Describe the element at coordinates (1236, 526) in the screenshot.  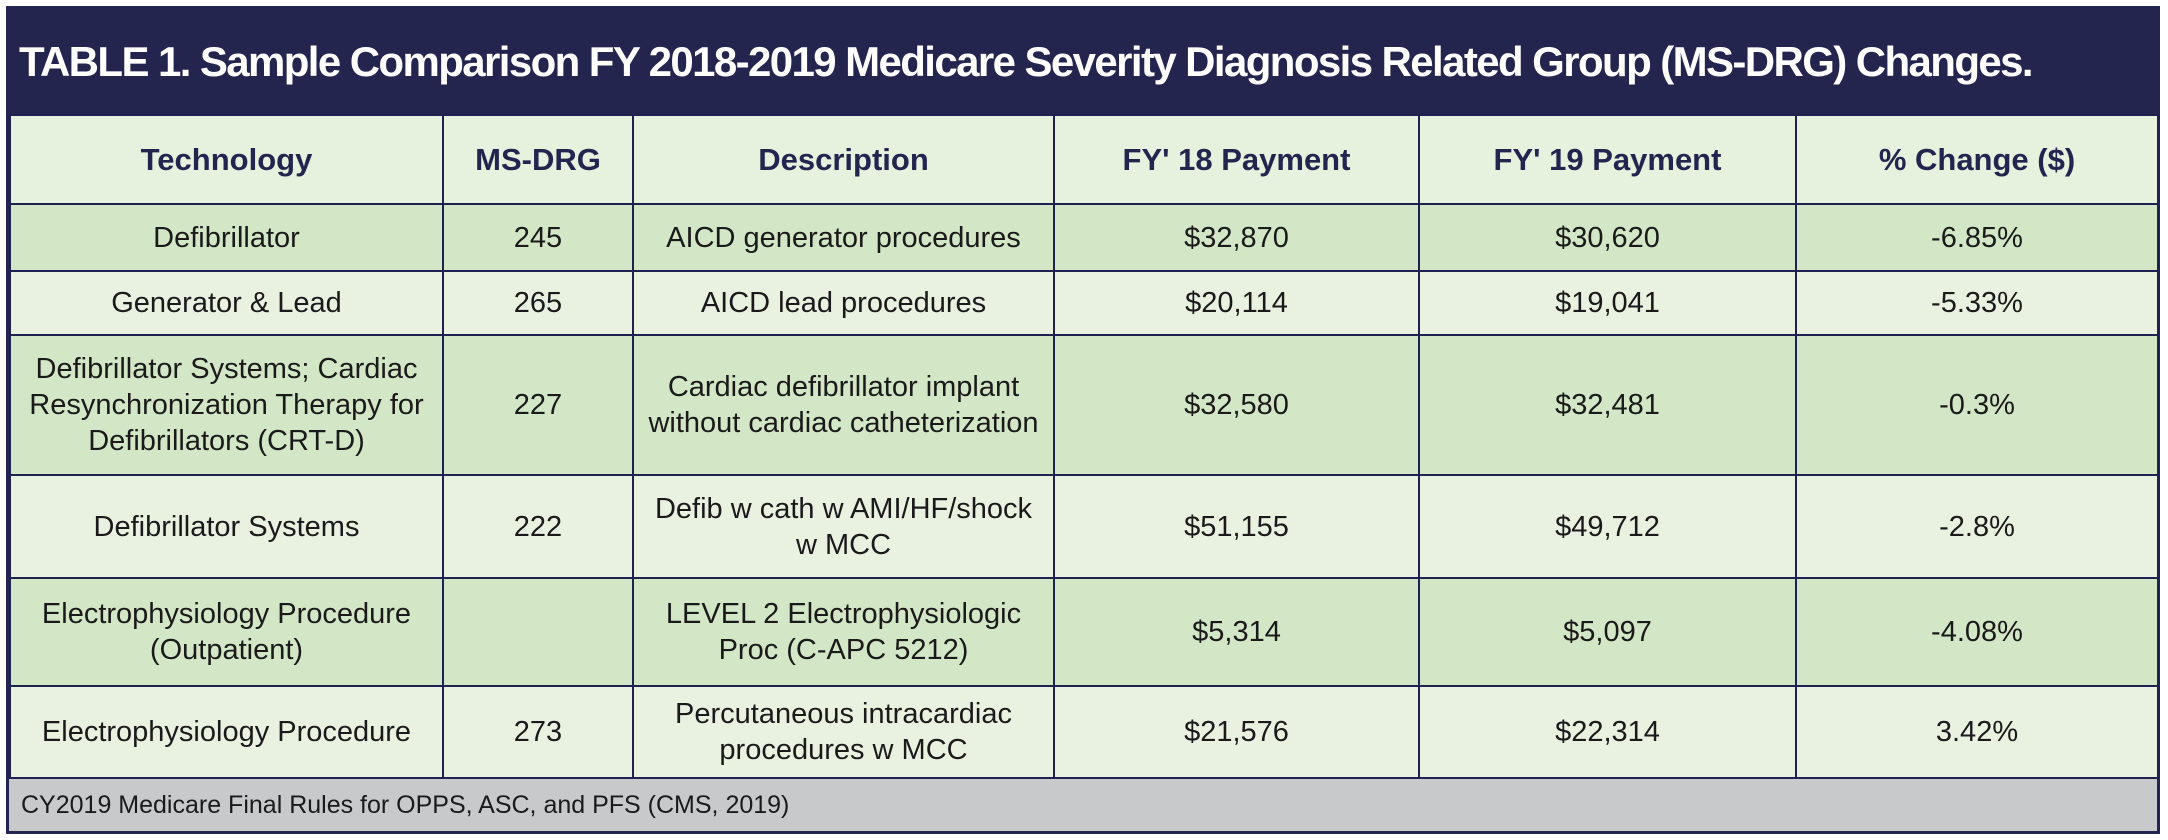
I see `cell-fy18-payment: $51,155` at that location.